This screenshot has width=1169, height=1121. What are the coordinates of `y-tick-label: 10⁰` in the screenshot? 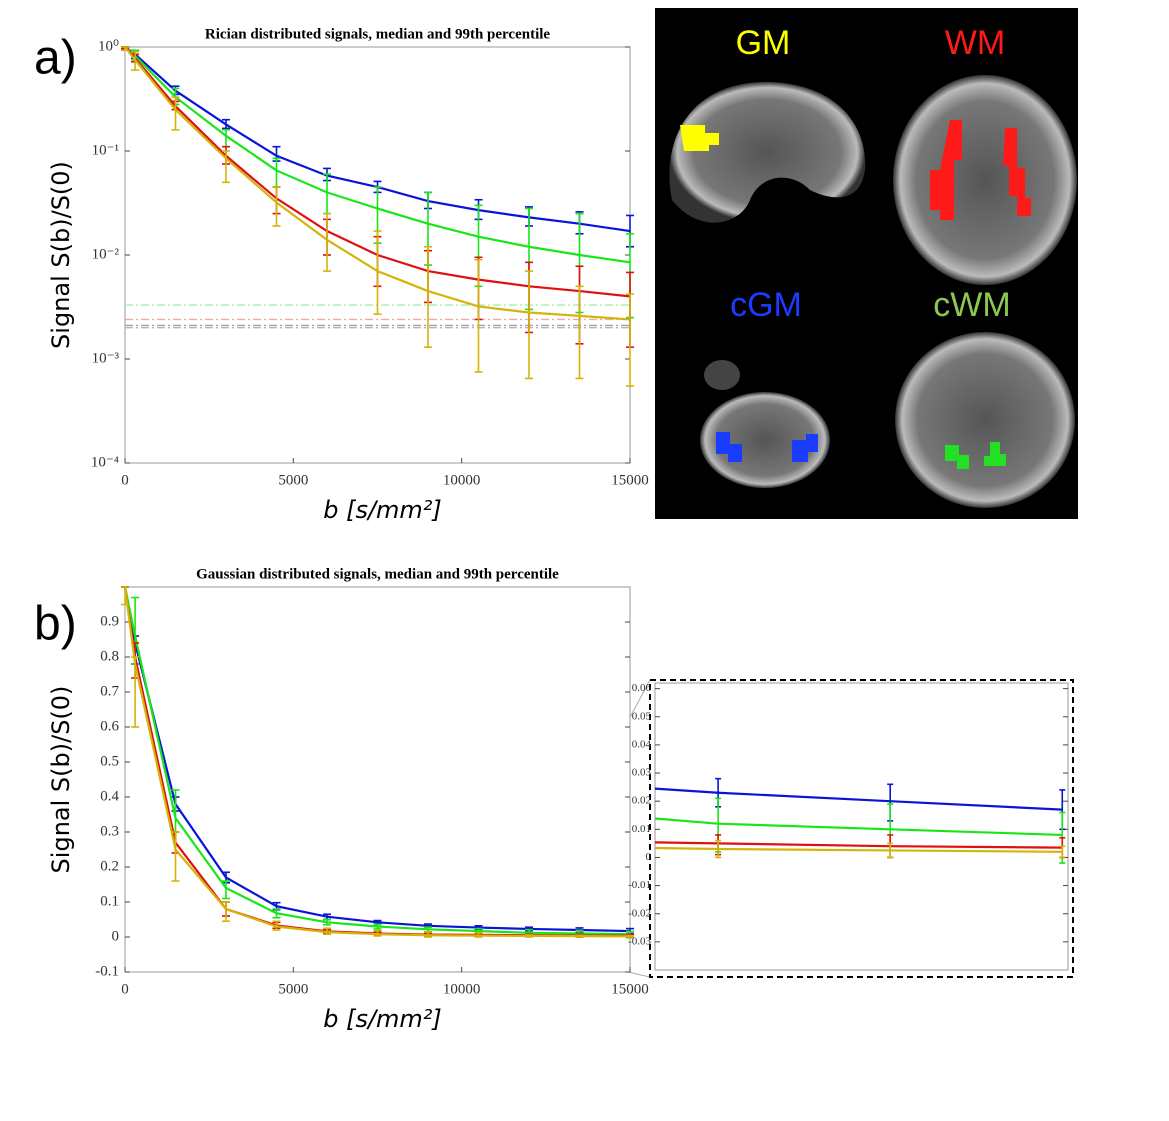 It's located at (108, 46).